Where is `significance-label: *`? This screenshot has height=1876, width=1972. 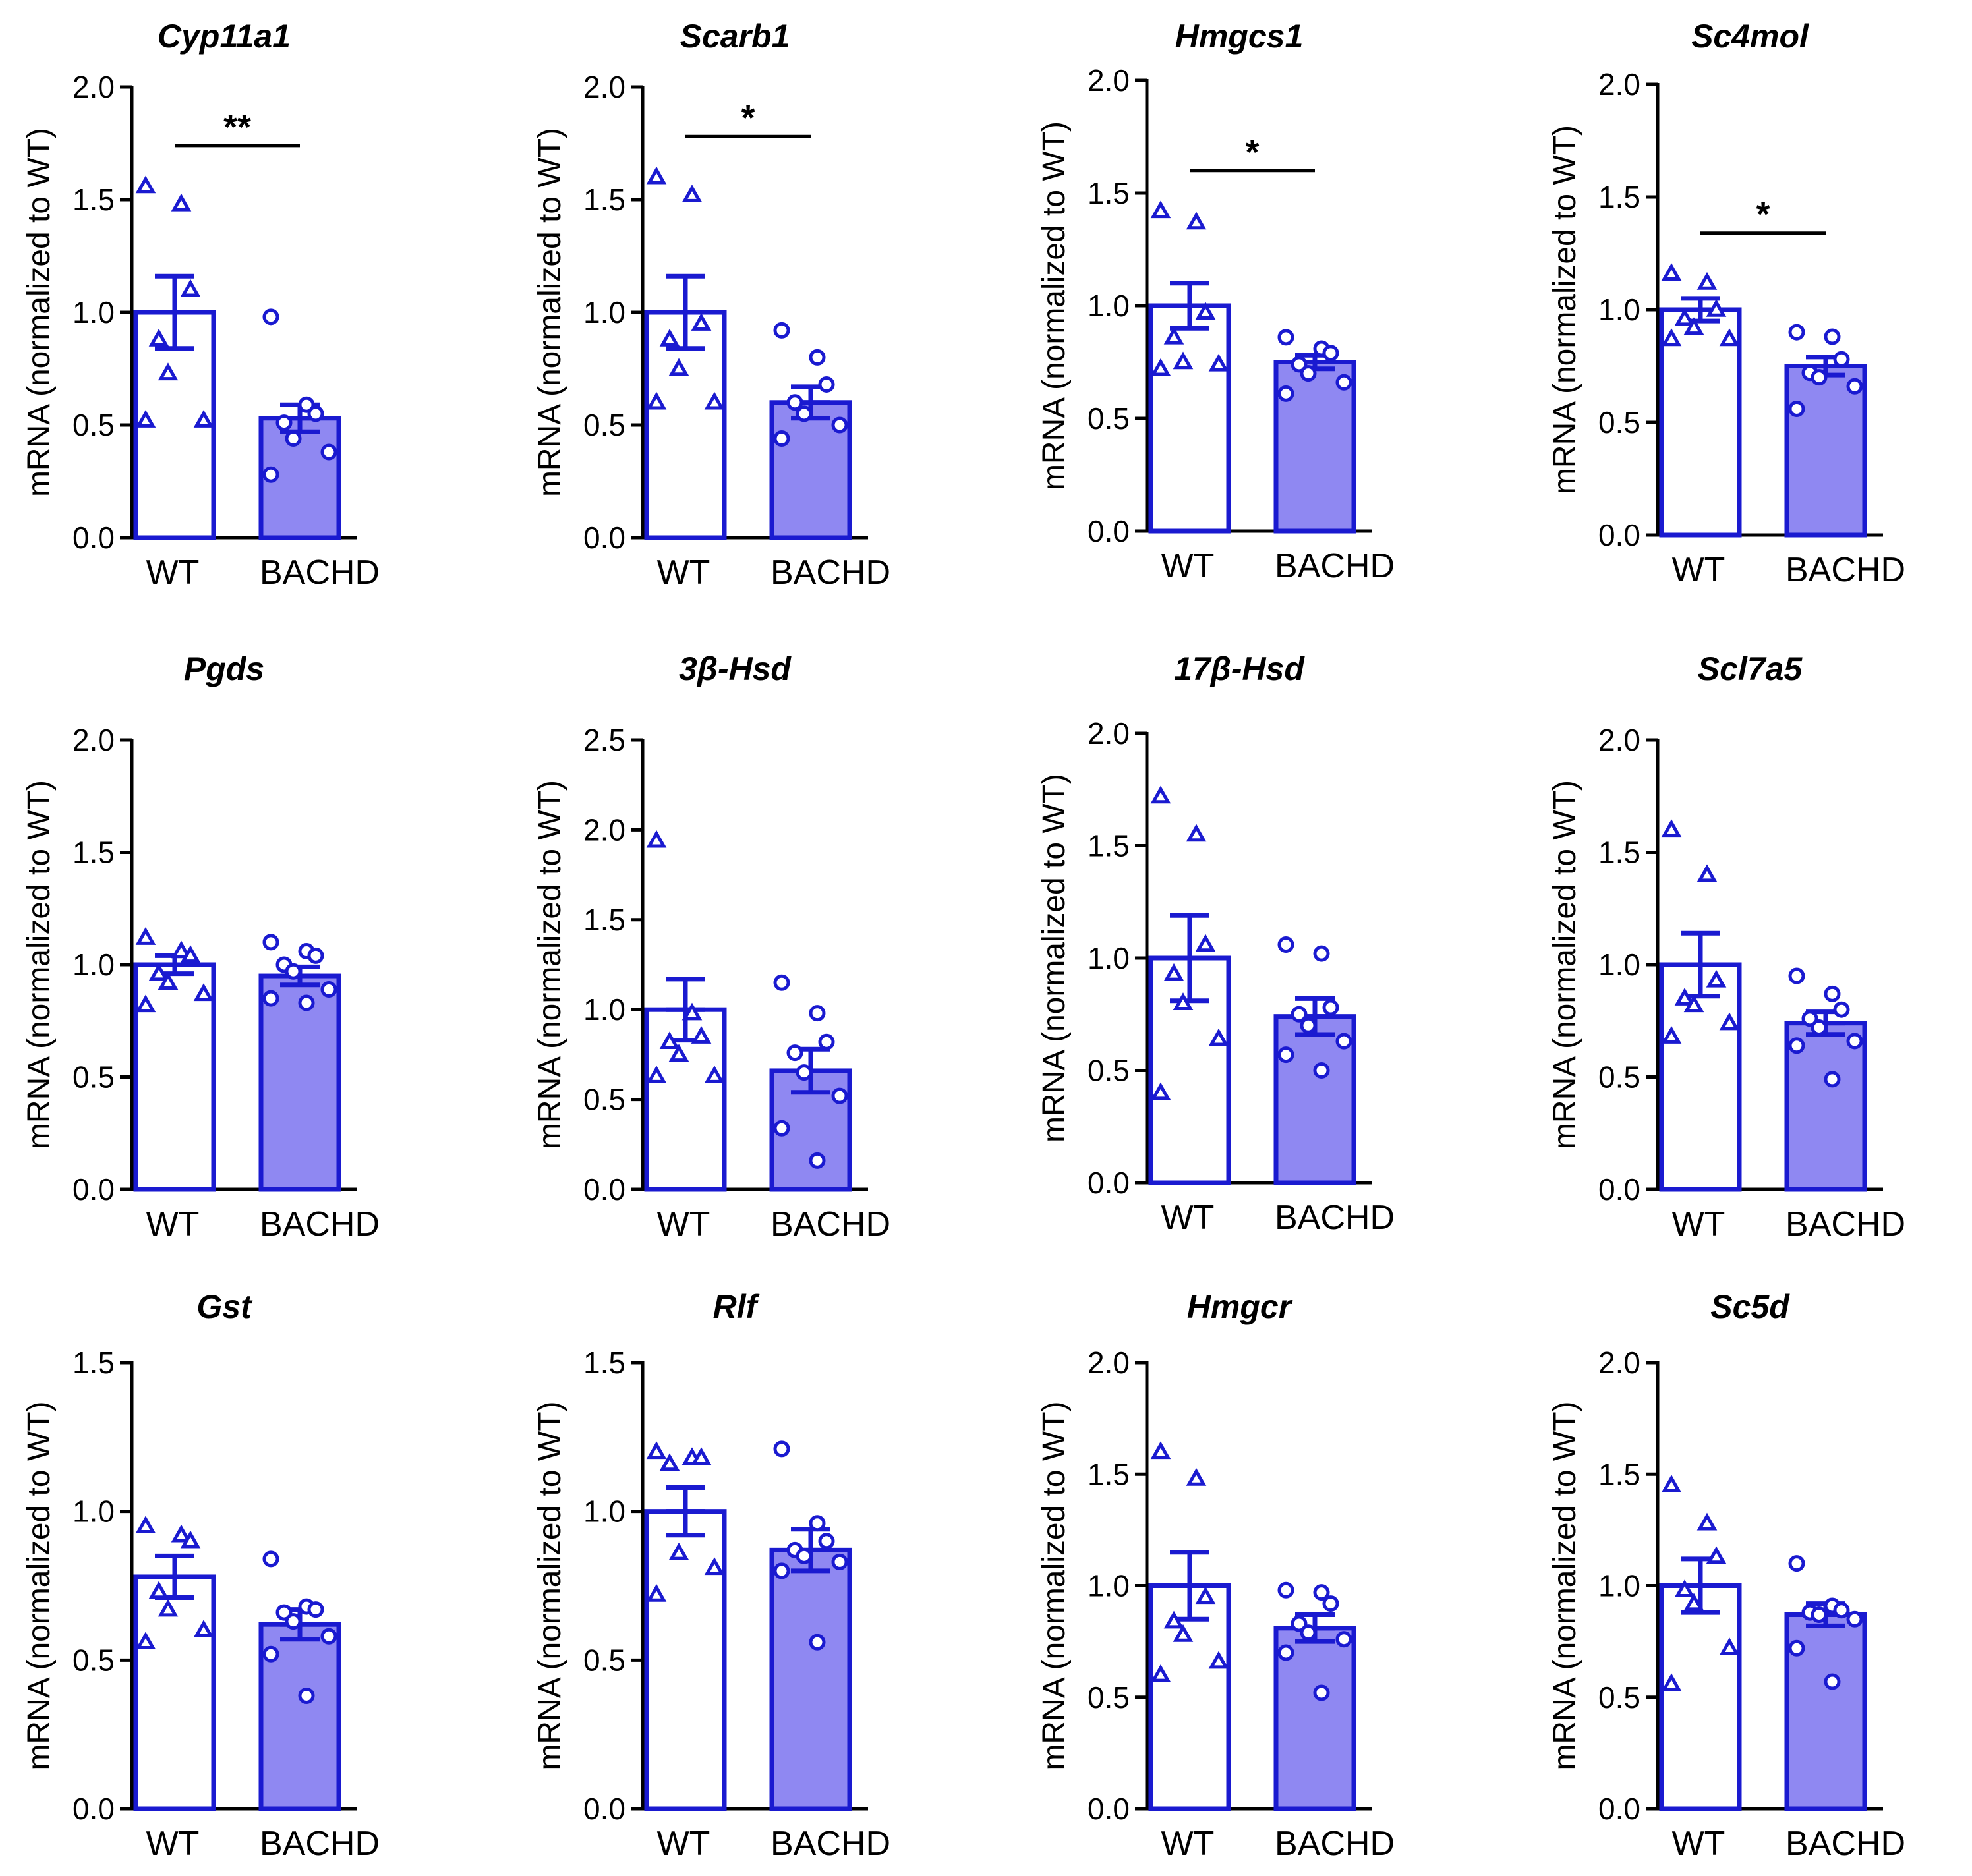
significance-label: * is located at coordinates (1252, 152).